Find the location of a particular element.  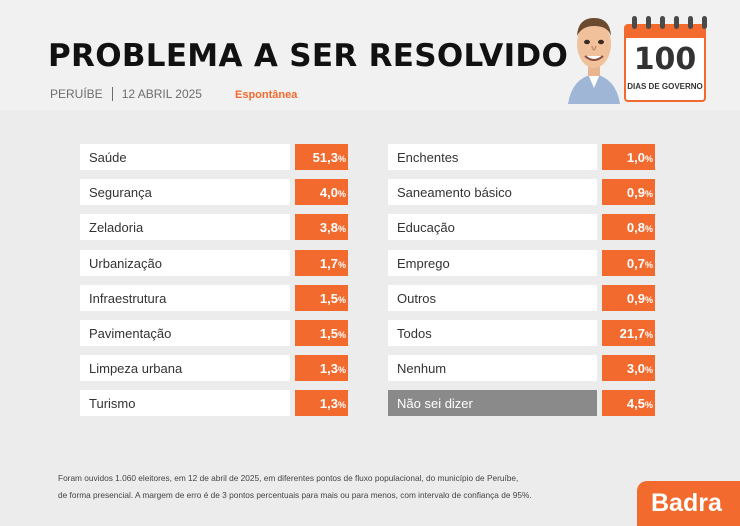

survey-meta: PERUÍBE 12 ABRIL 2025 is located at coordinates (126, 94).